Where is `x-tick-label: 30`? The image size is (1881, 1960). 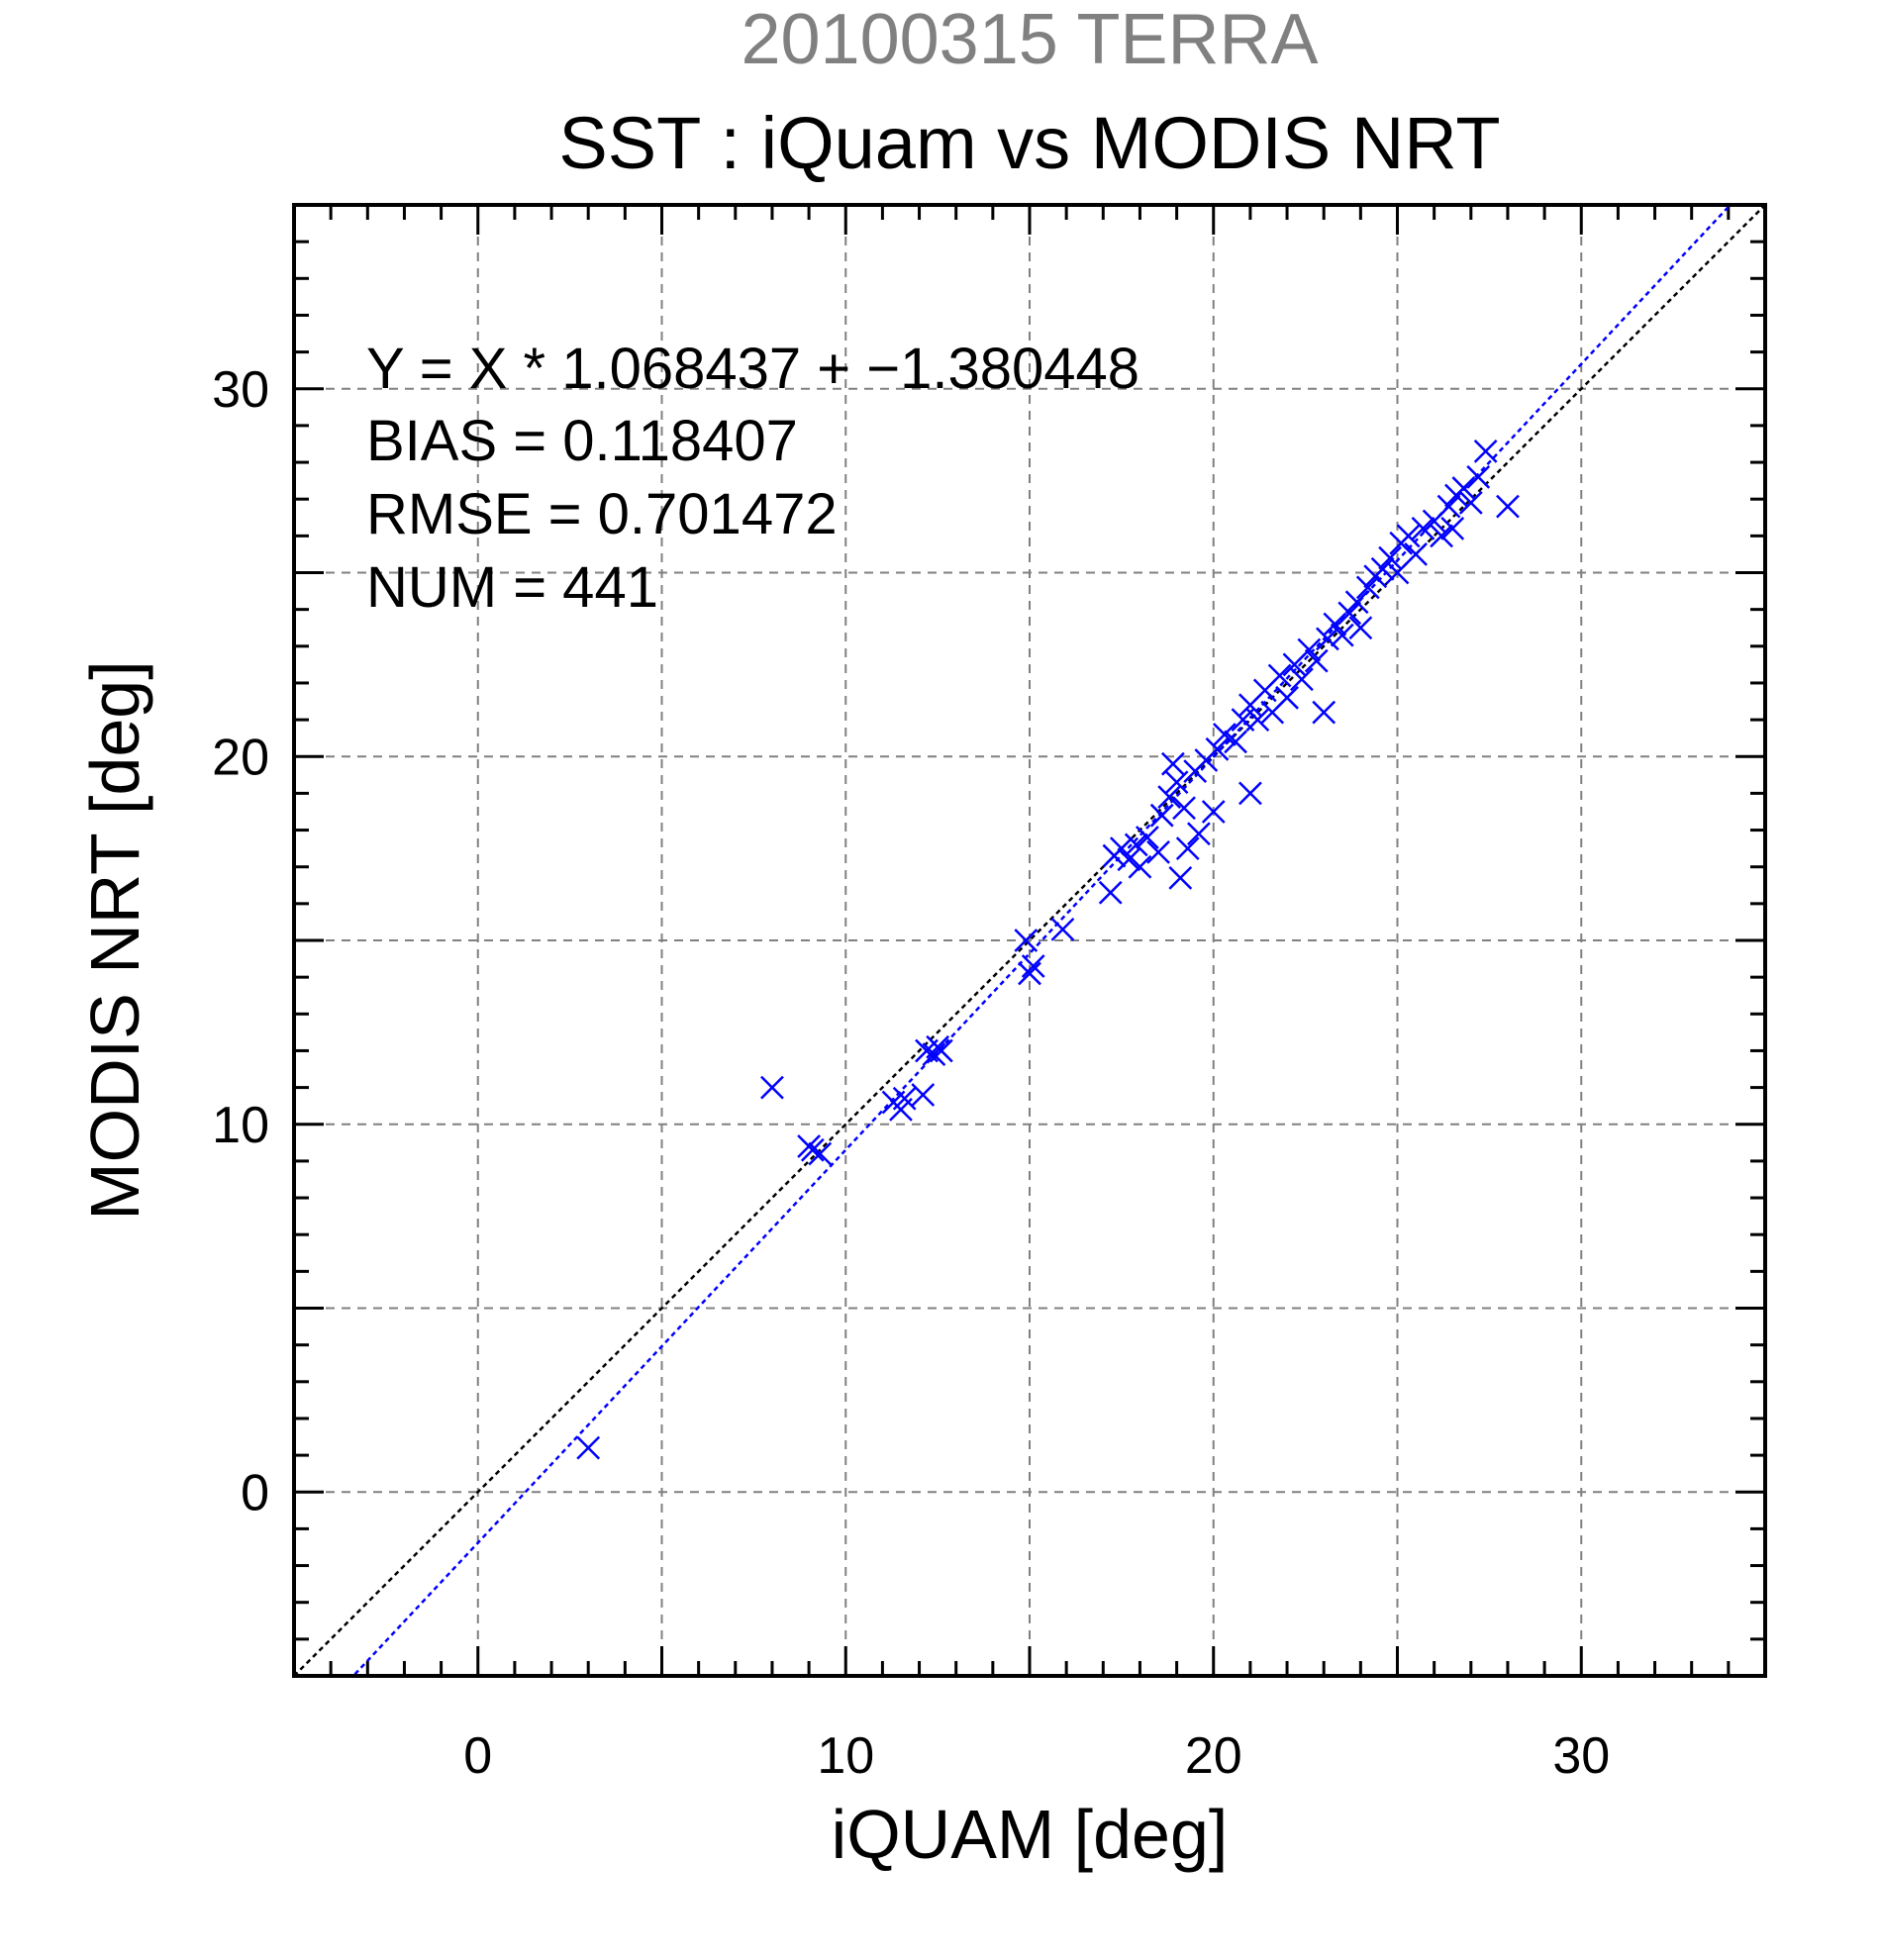 x-tick-label: 30 is located at coordinates (1581, 1756).